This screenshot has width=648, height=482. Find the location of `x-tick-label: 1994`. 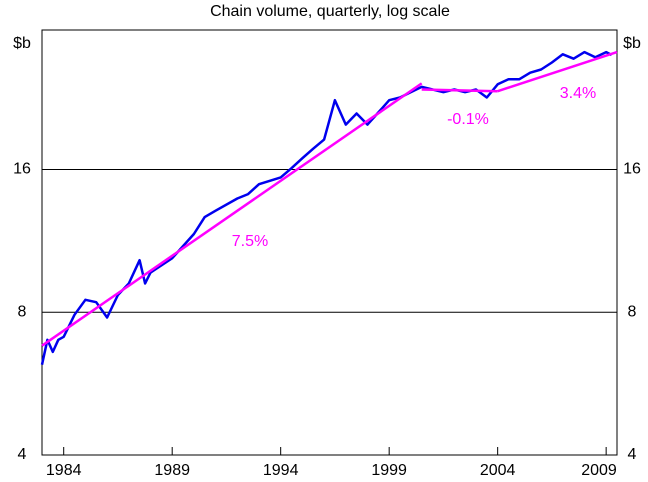

x-tick-label: 1994 is located at coordinates (281, 470).